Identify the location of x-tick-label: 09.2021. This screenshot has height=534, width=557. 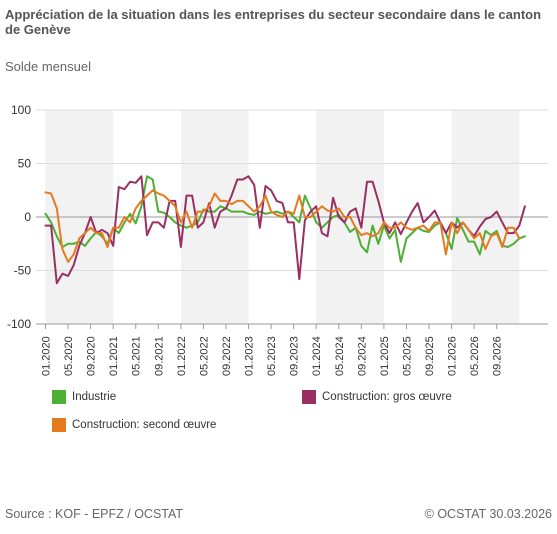
(159, 356).